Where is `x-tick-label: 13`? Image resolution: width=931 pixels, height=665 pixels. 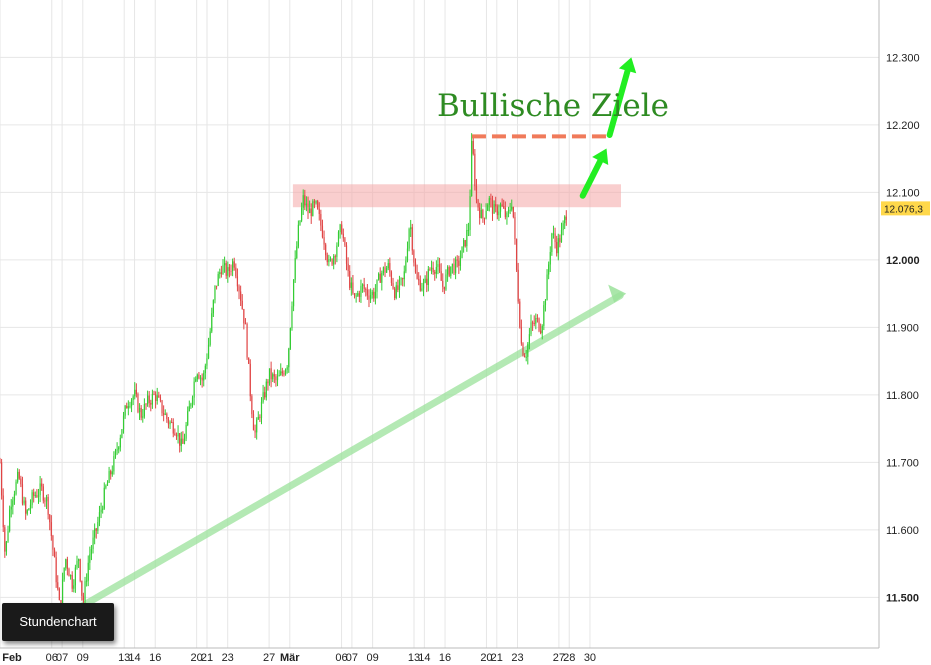
x-tick-label: 13 is located at coordinates (414, 658).